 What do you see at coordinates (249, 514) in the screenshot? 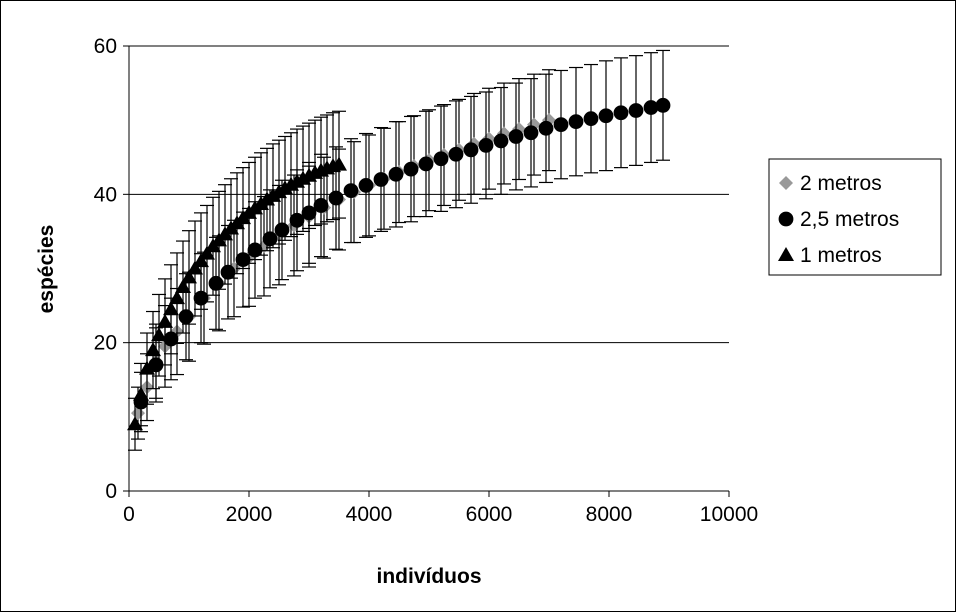
I see `x-tick-label: 2000` at bounding box center [249, 514].